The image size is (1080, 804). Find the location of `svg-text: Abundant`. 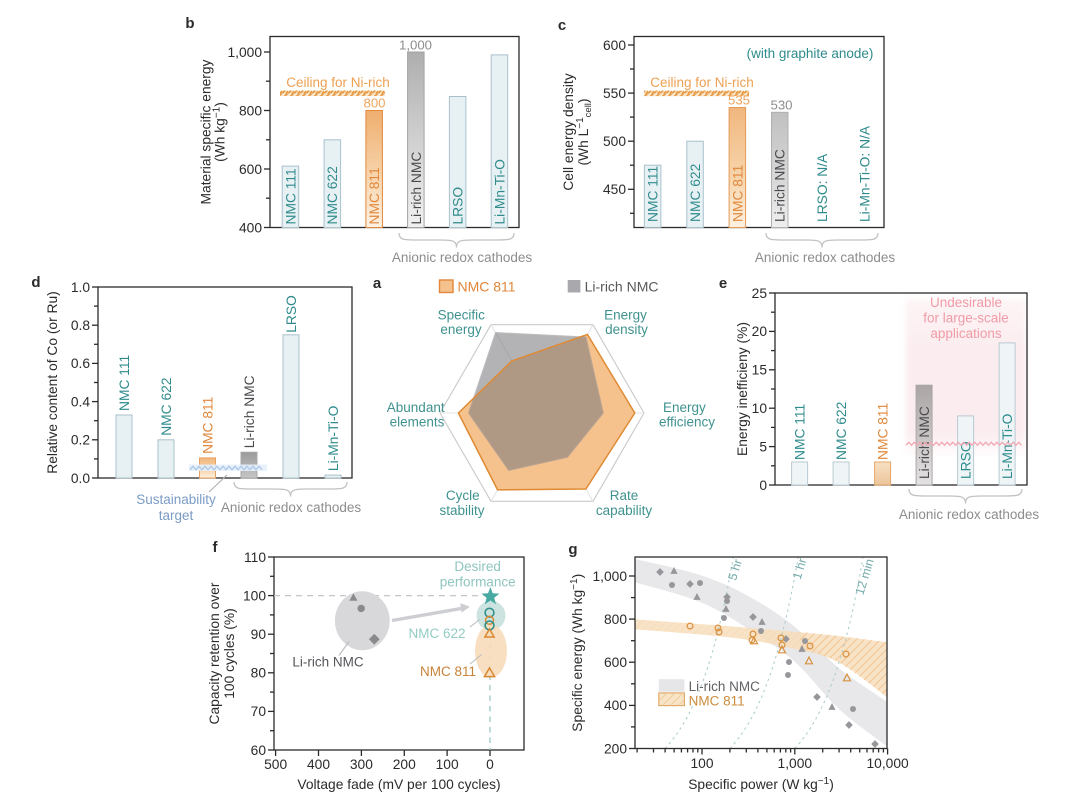

svg-text: Abundant is located at coordinates (416, 407).